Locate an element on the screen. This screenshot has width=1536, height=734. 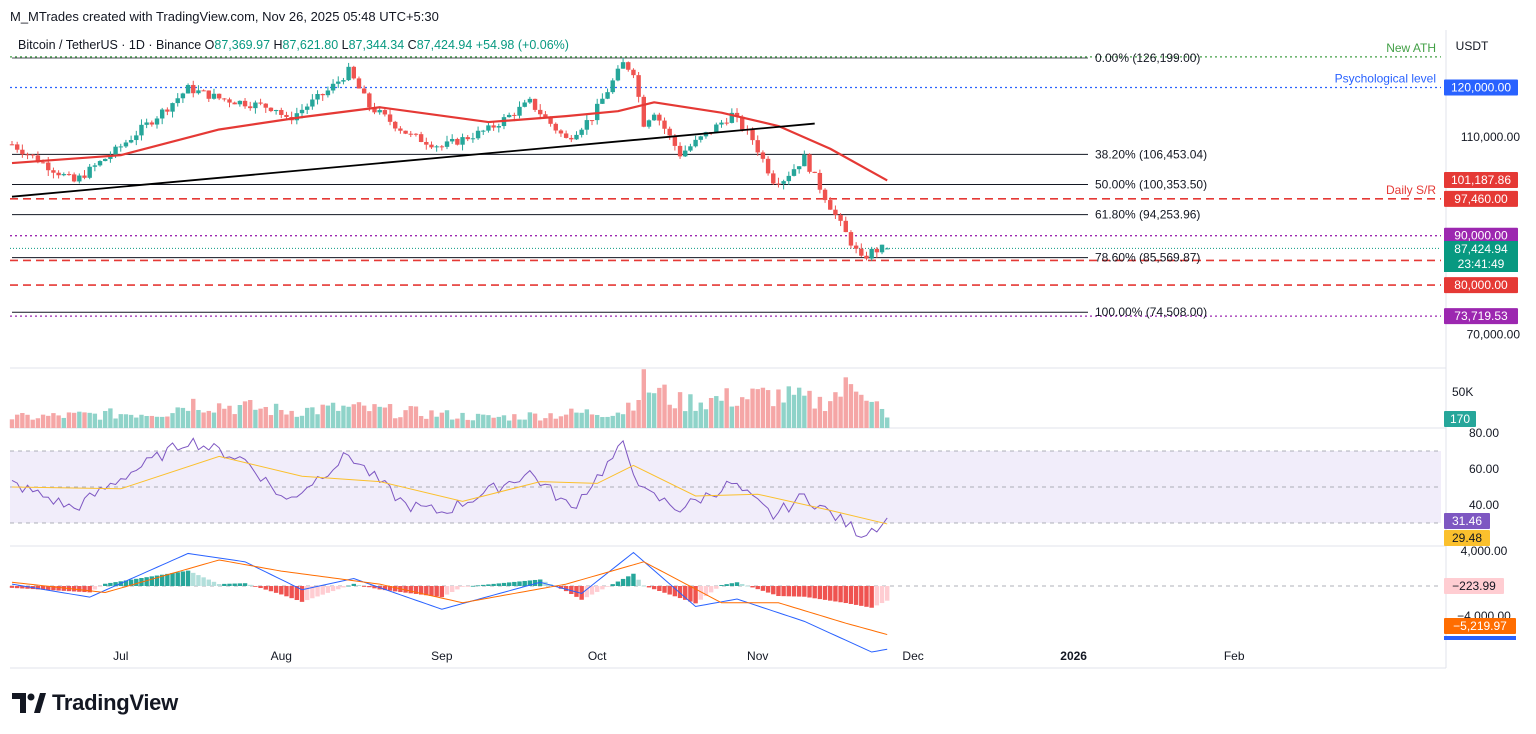
volume-bars is located at coordinates (449, 398).